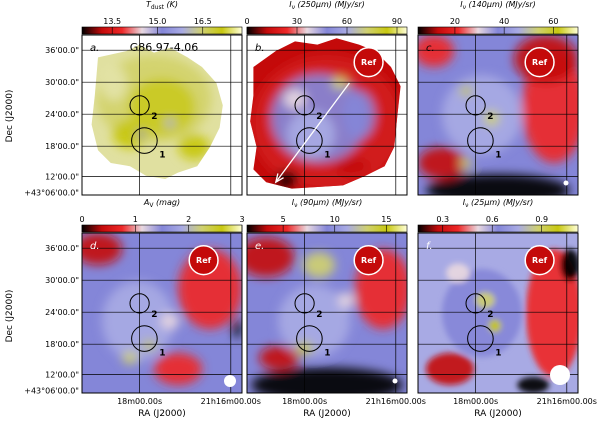  What do you see at coordinates (492, 219) in the screenshot?
I see `colorbar-tick-label: 0.6` at bounding box center [492, 219].